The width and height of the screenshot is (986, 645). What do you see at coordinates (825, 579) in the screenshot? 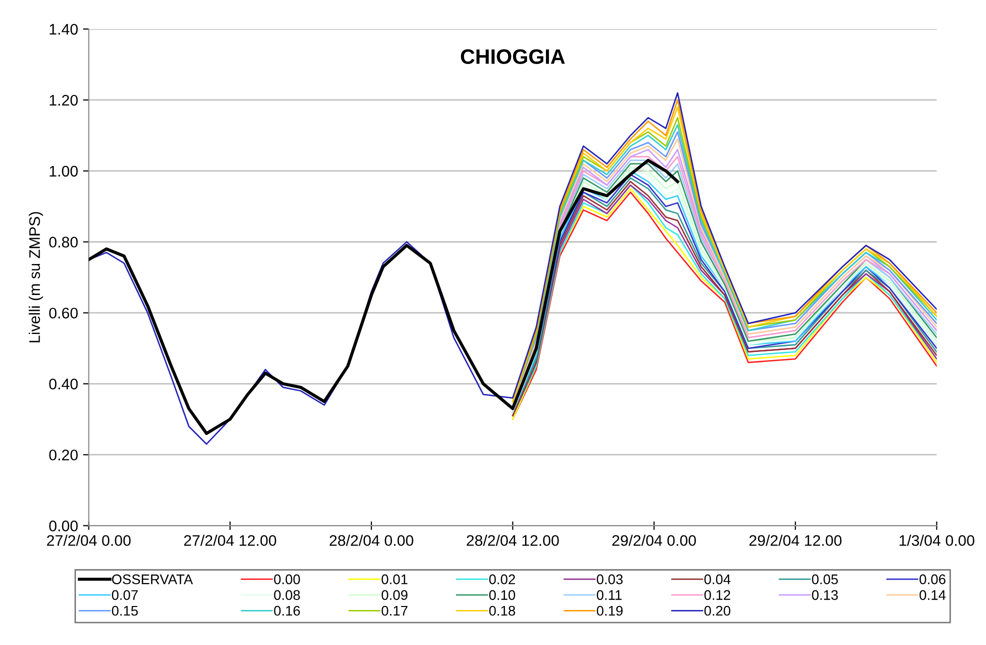
I see `legend-label: 0.05` at bounding box center [825, 579].